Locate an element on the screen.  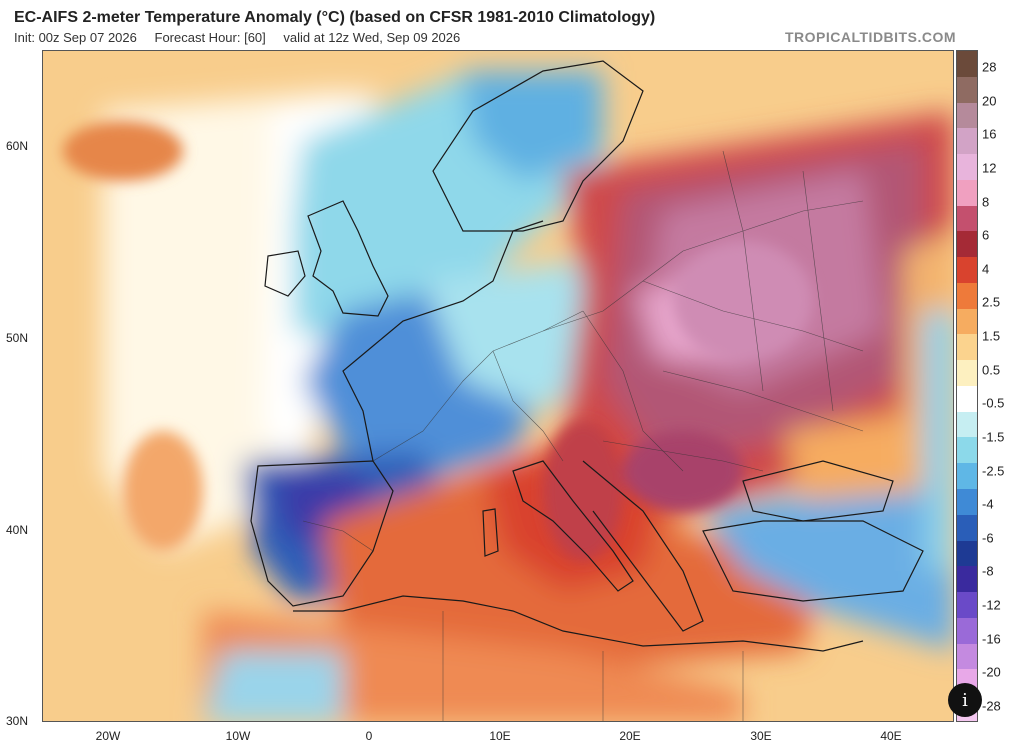
colorbar-label: 16 is located at coordinates (989, 134).